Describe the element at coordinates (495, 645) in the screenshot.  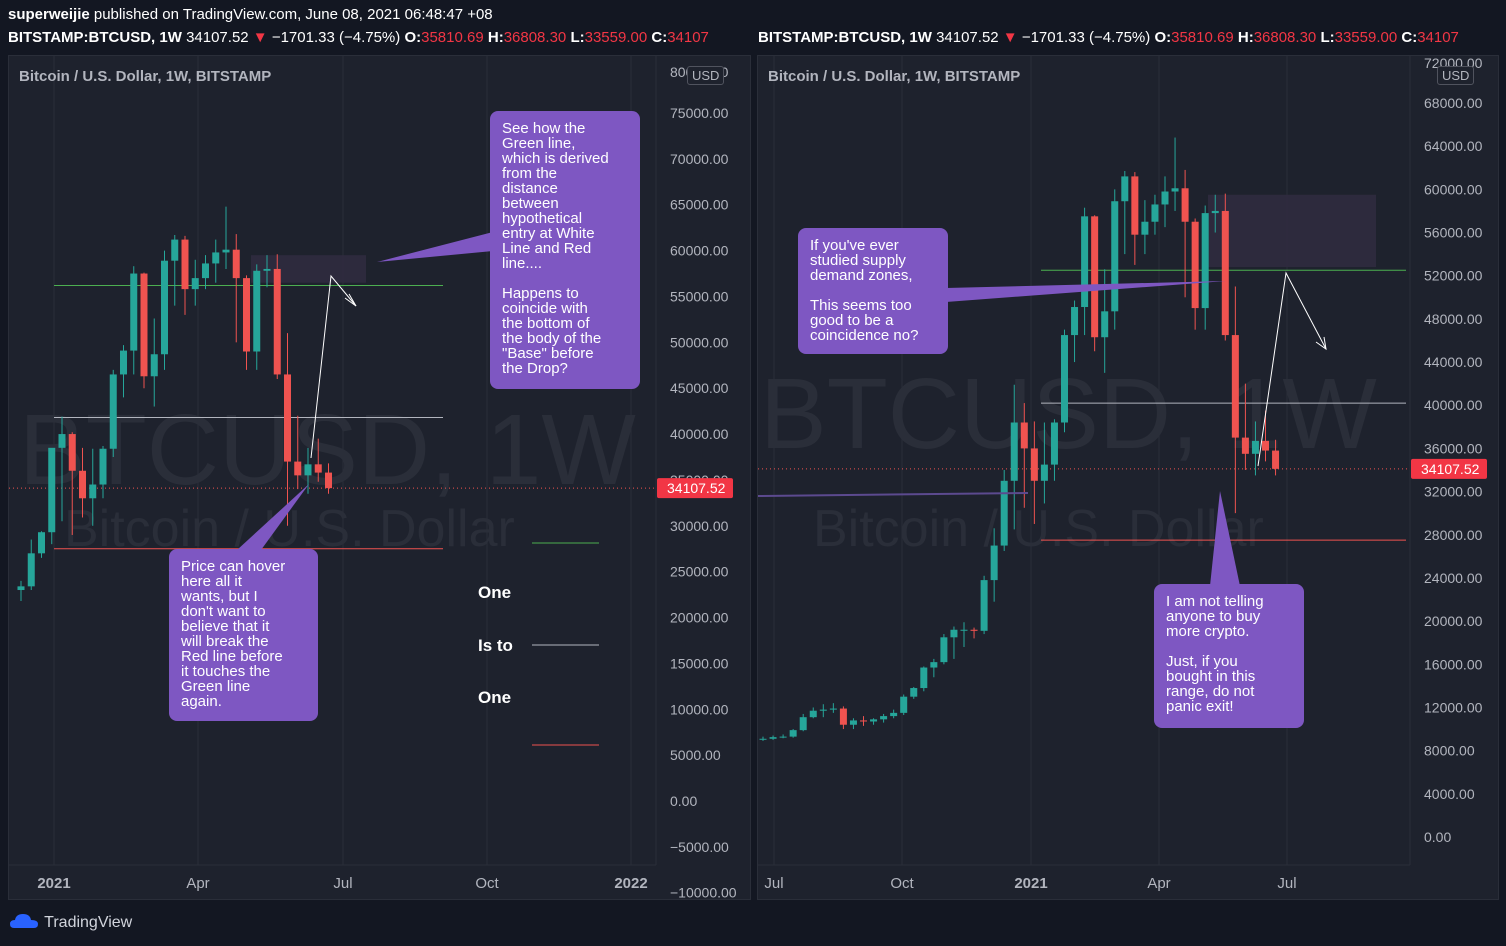
I see `legend-label-2: Is to` at that location.